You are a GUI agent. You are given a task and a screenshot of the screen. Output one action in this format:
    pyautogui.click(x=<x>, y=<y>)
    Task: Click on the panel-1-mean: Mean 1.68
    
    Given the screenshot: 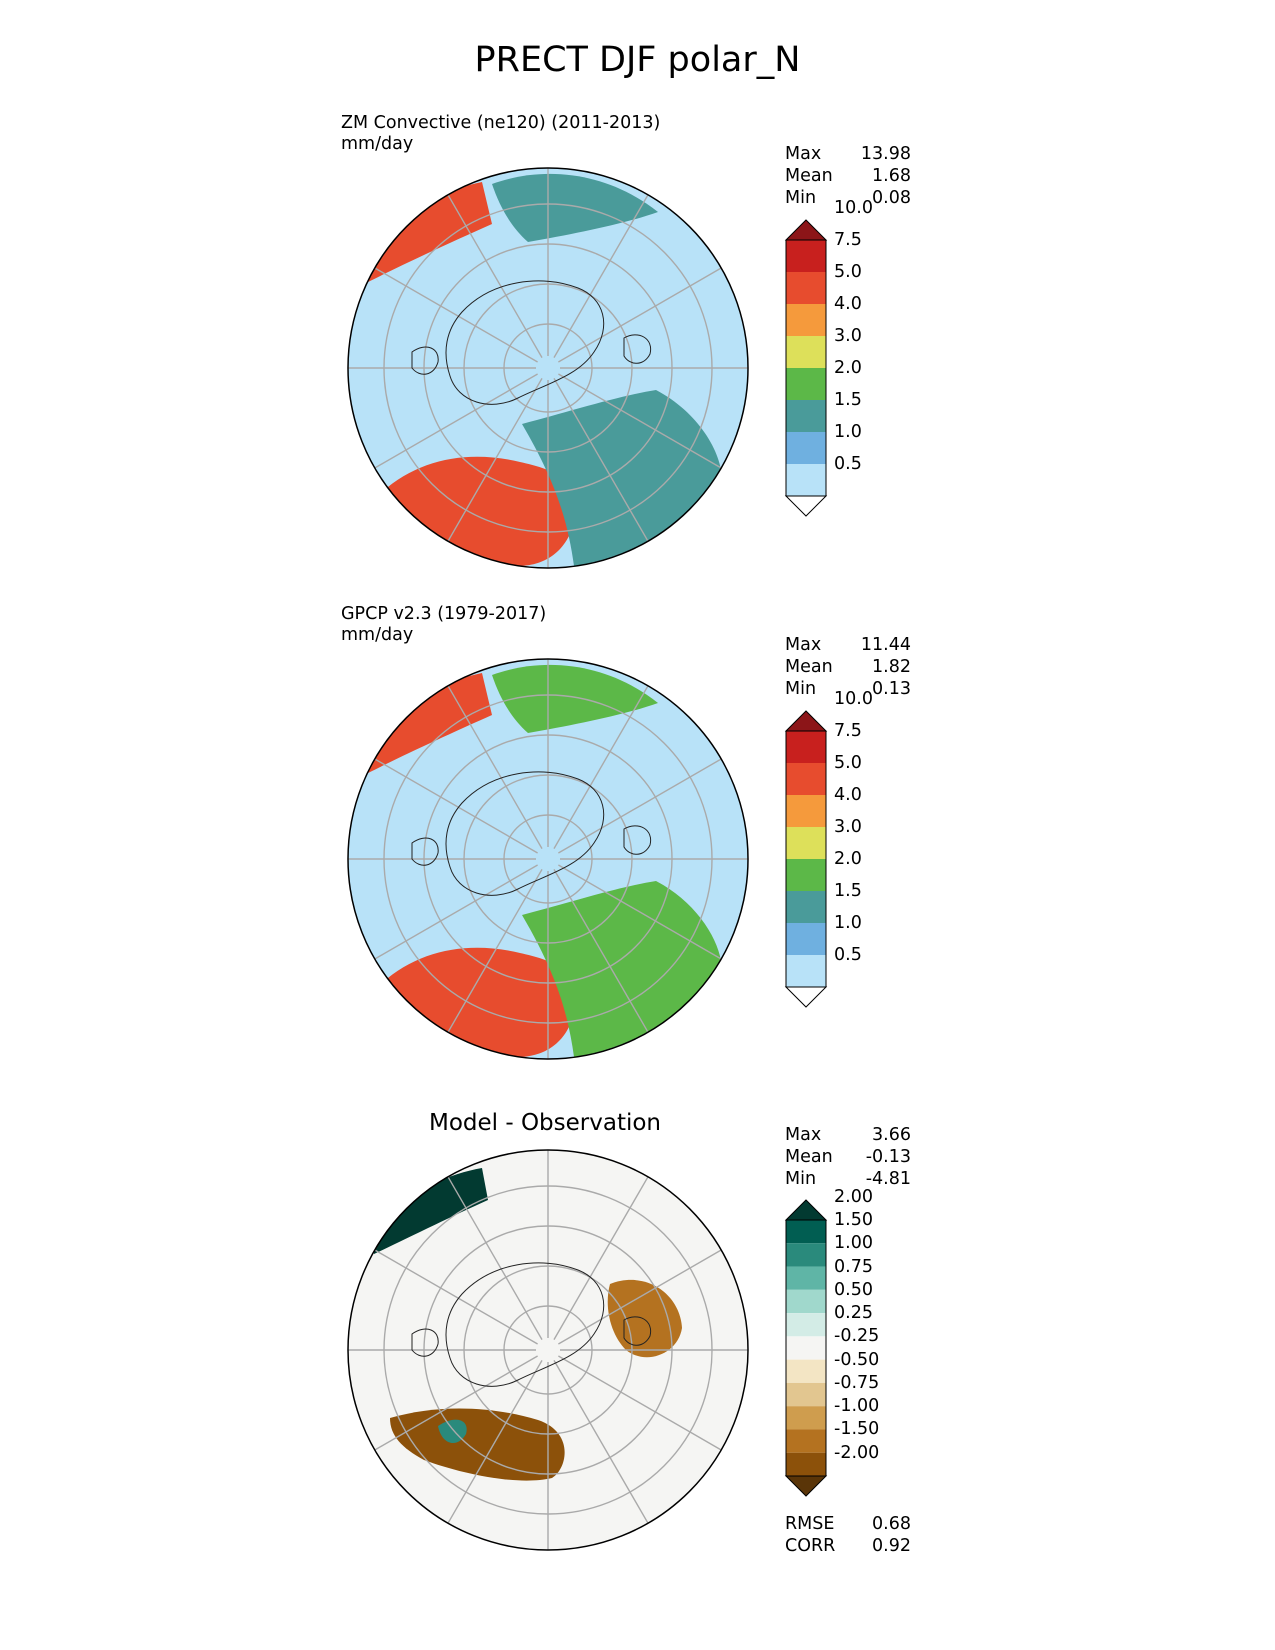 What is the action you would take?
    pyautogui.click(x=848, y=176)
    